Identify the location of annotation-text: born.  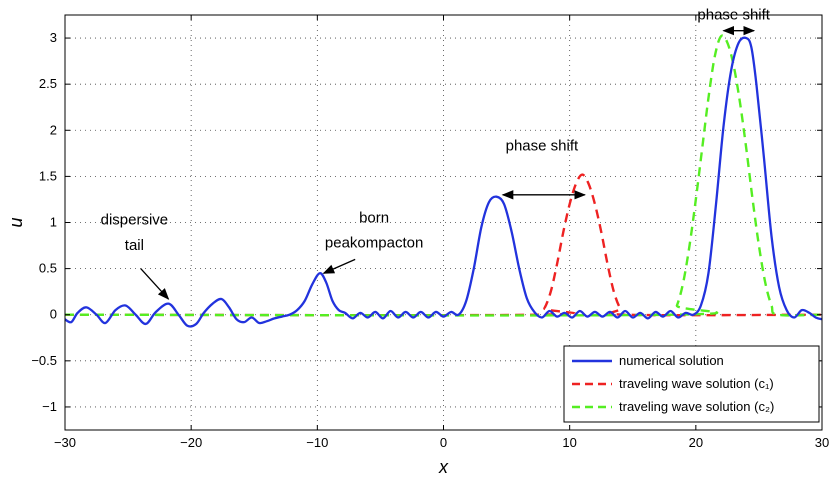
(374, 218).